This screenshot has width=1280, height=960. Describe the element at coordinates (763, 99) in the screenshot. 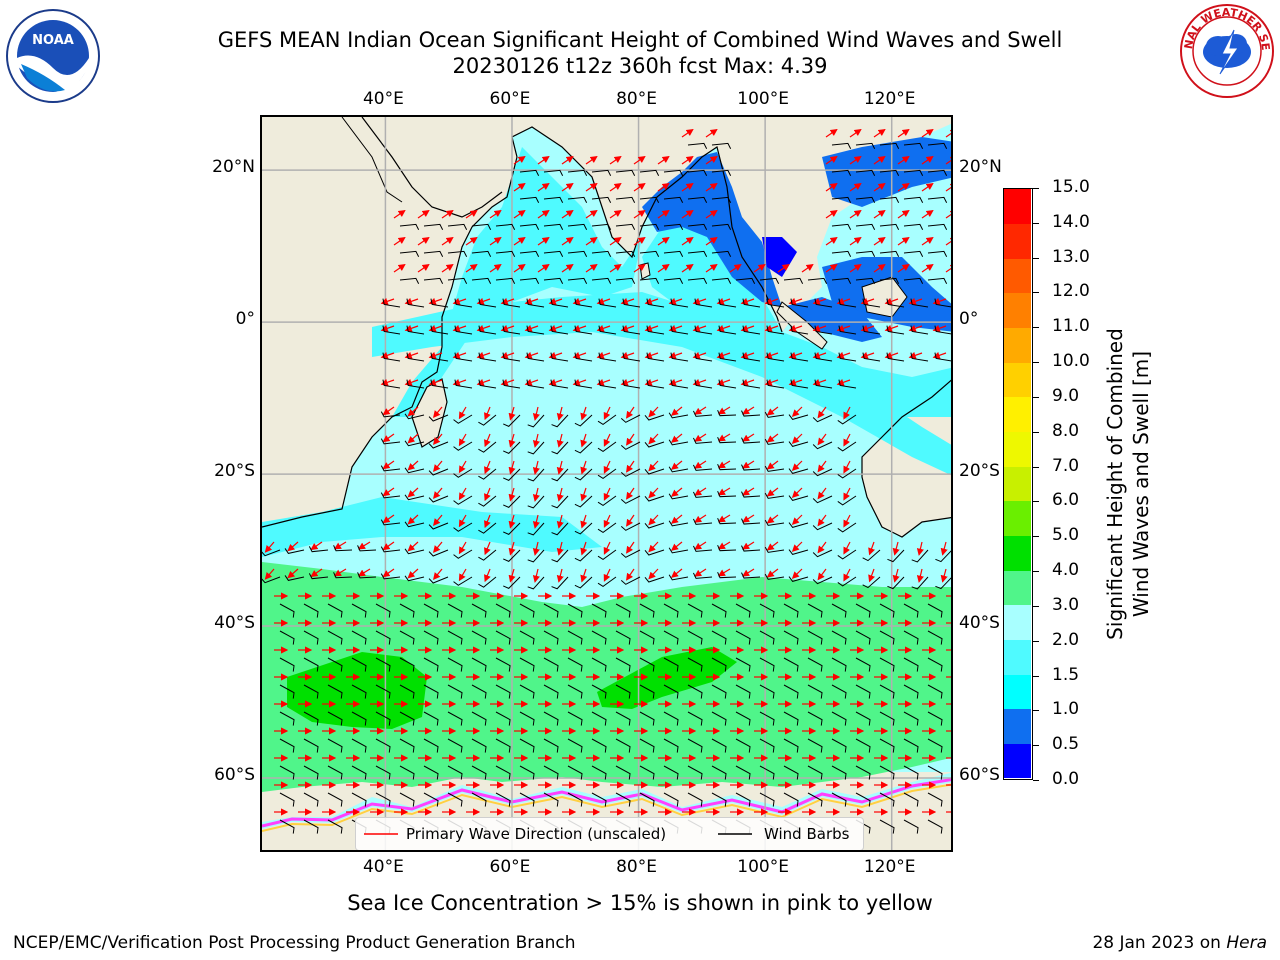

I see `lon-tick-label: 100°E` at that location.